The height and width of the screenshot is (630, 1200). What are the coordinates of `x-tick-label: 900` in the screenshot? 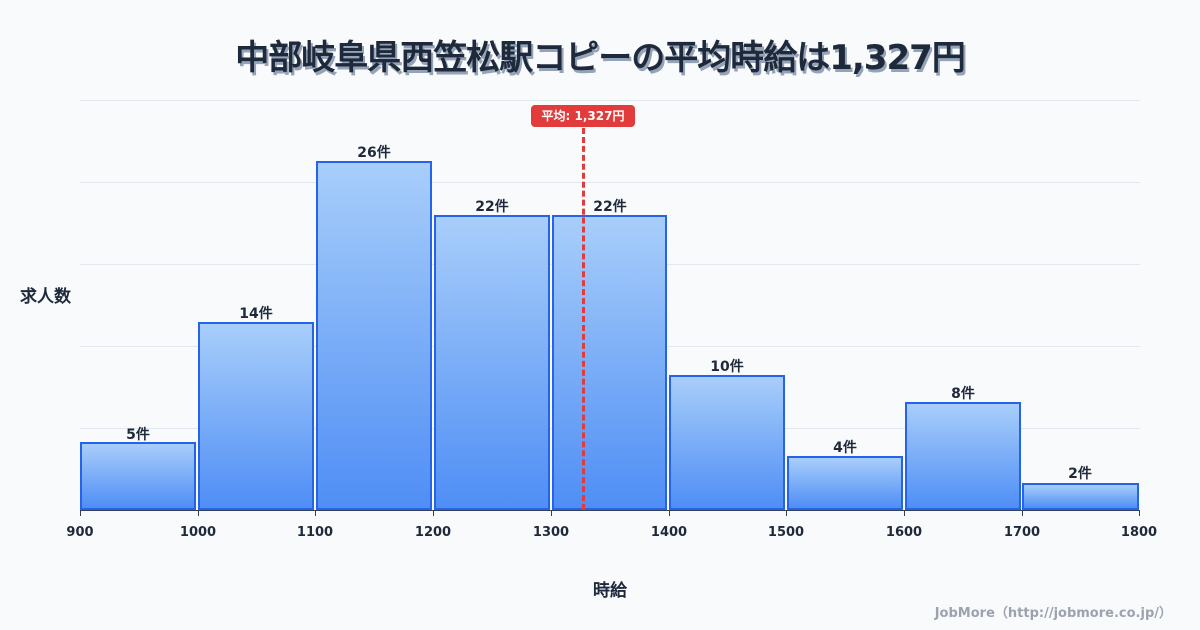 It's located at (80, 532).